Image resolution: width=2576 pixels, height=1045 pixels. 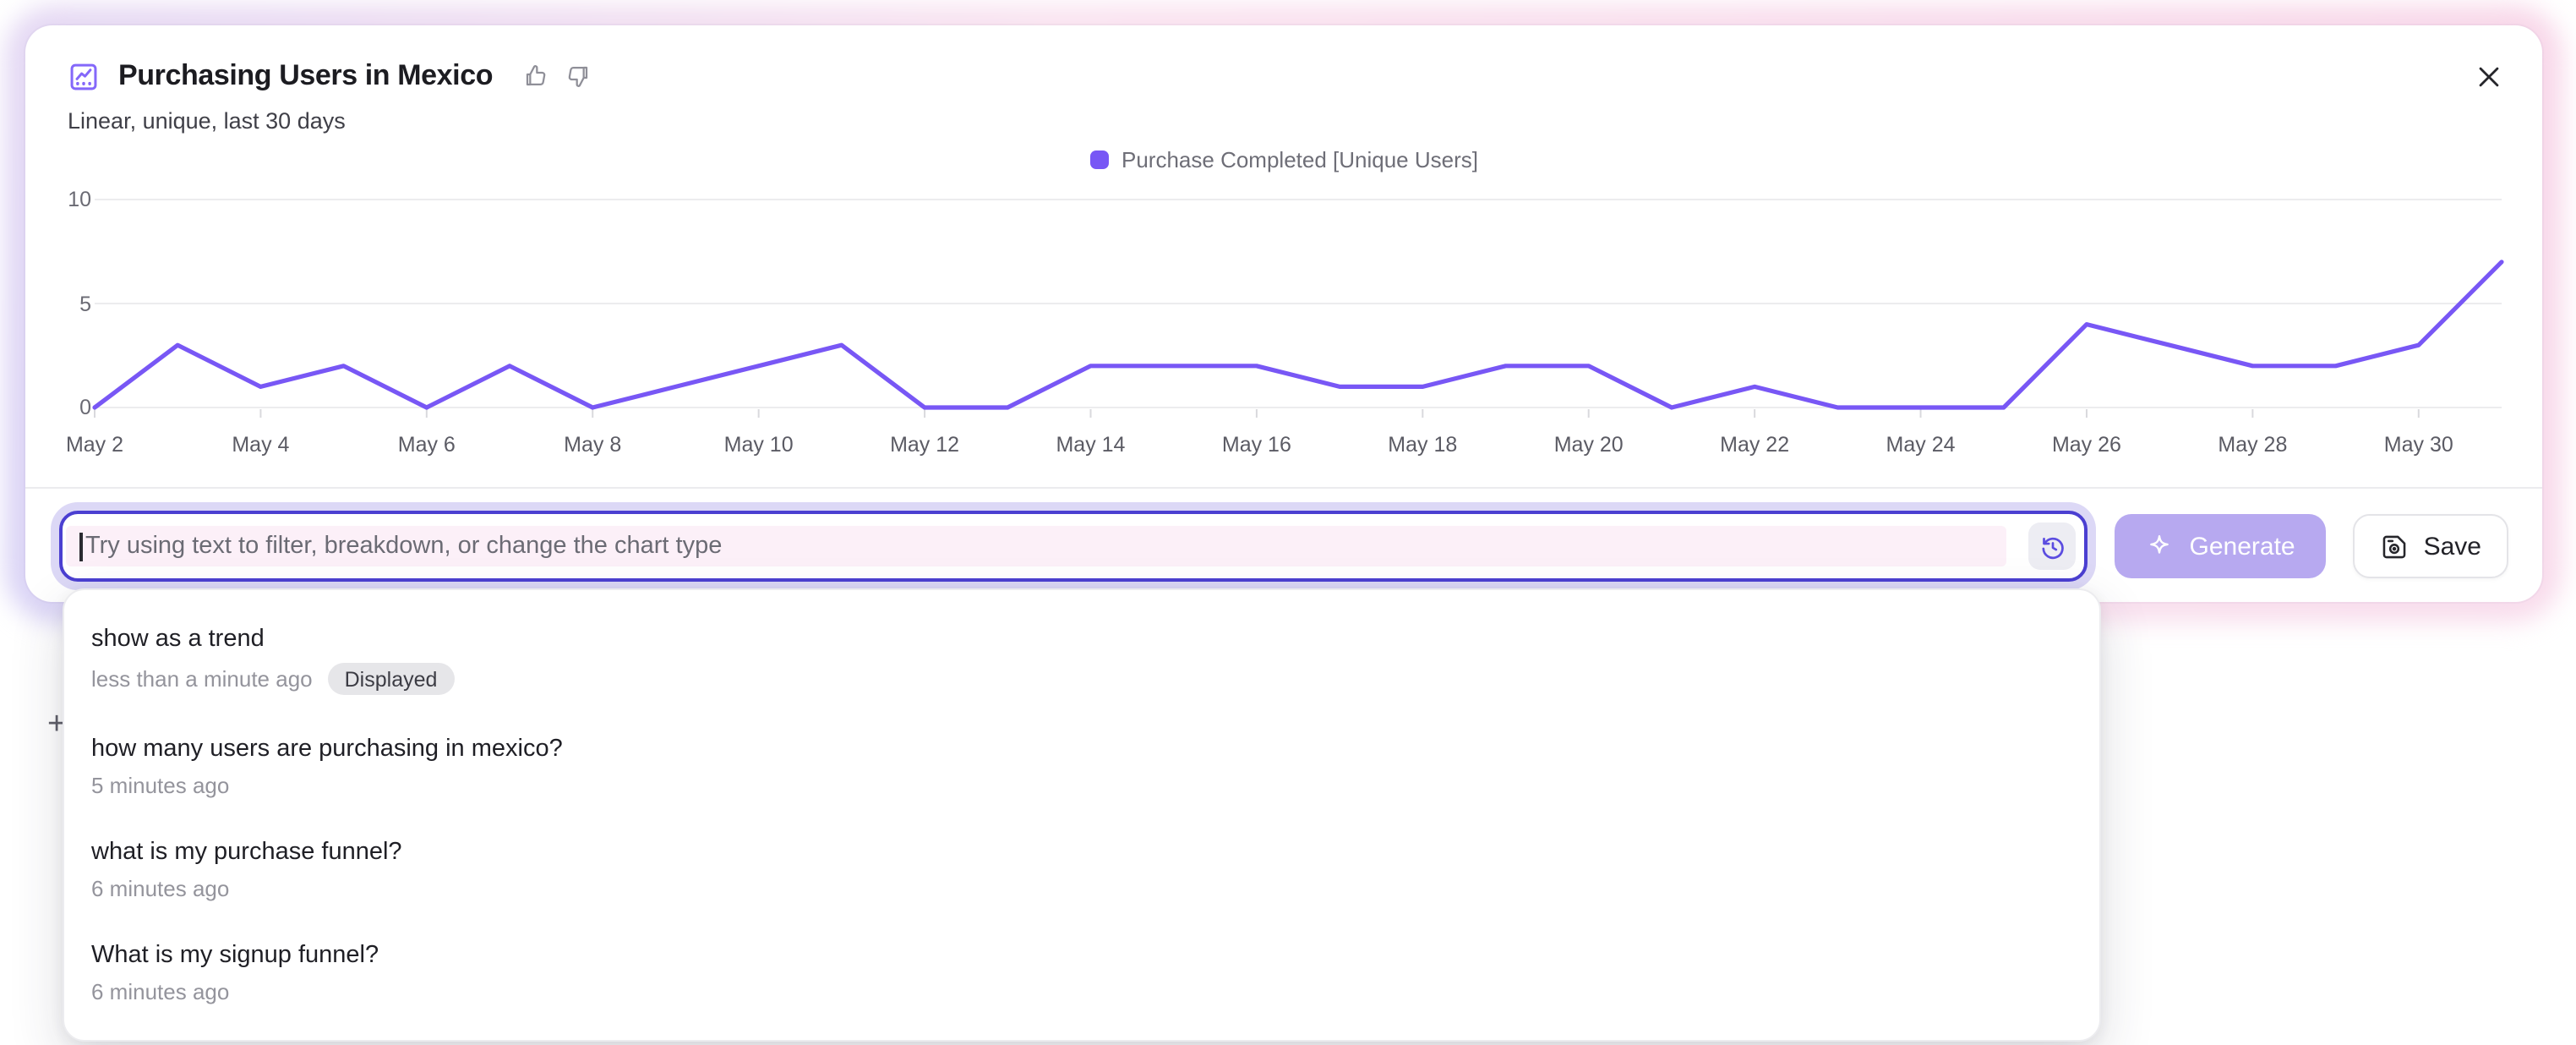 What do you see at coordinates (1098, 159) in the screenshot?
I see `legend-swatch` at bounding box center [1098, 159].